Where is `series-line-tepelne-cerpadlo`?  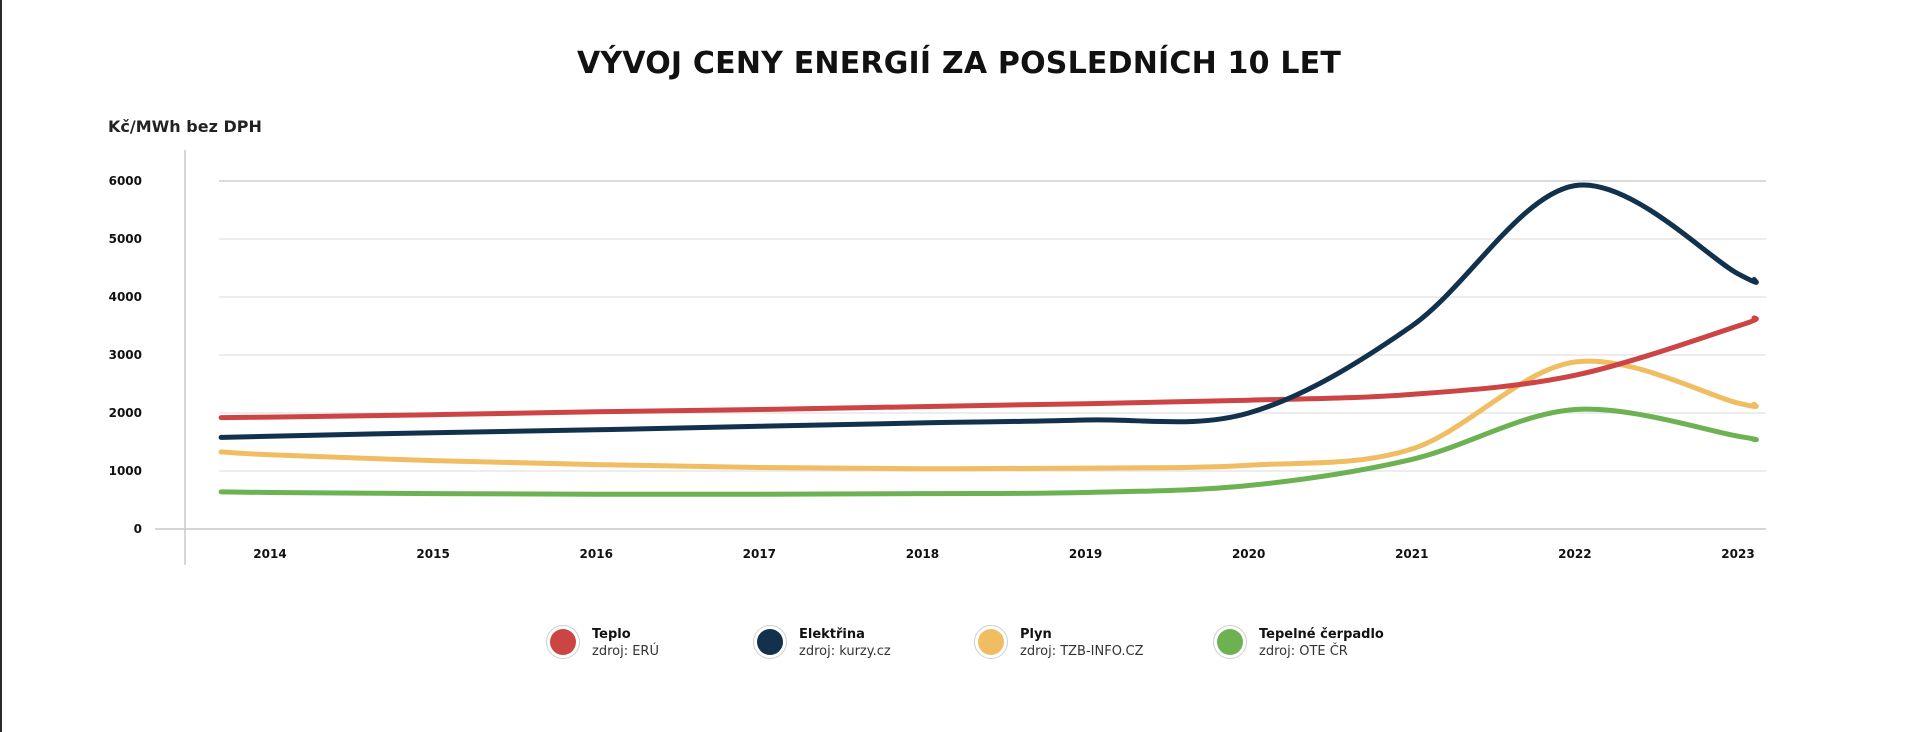 series-line-tepelne-cerpadlo is located at coordinates (988, 451).